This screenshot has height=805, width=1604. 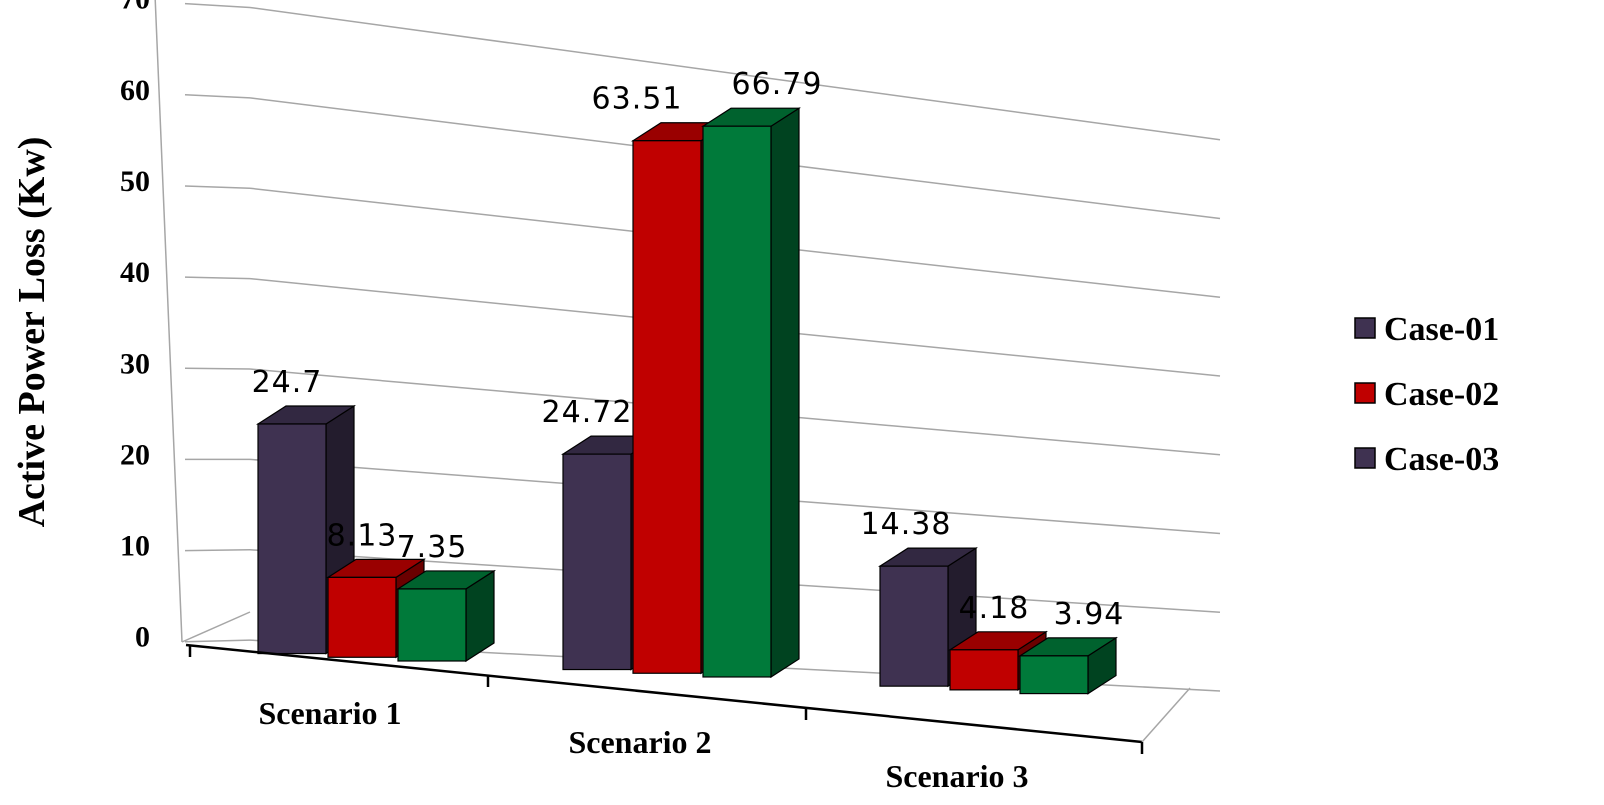 What do you see at coordinates (362, 535) in the screenshot?
I see `data-label: 8.13` at bounding box center [362, 535].